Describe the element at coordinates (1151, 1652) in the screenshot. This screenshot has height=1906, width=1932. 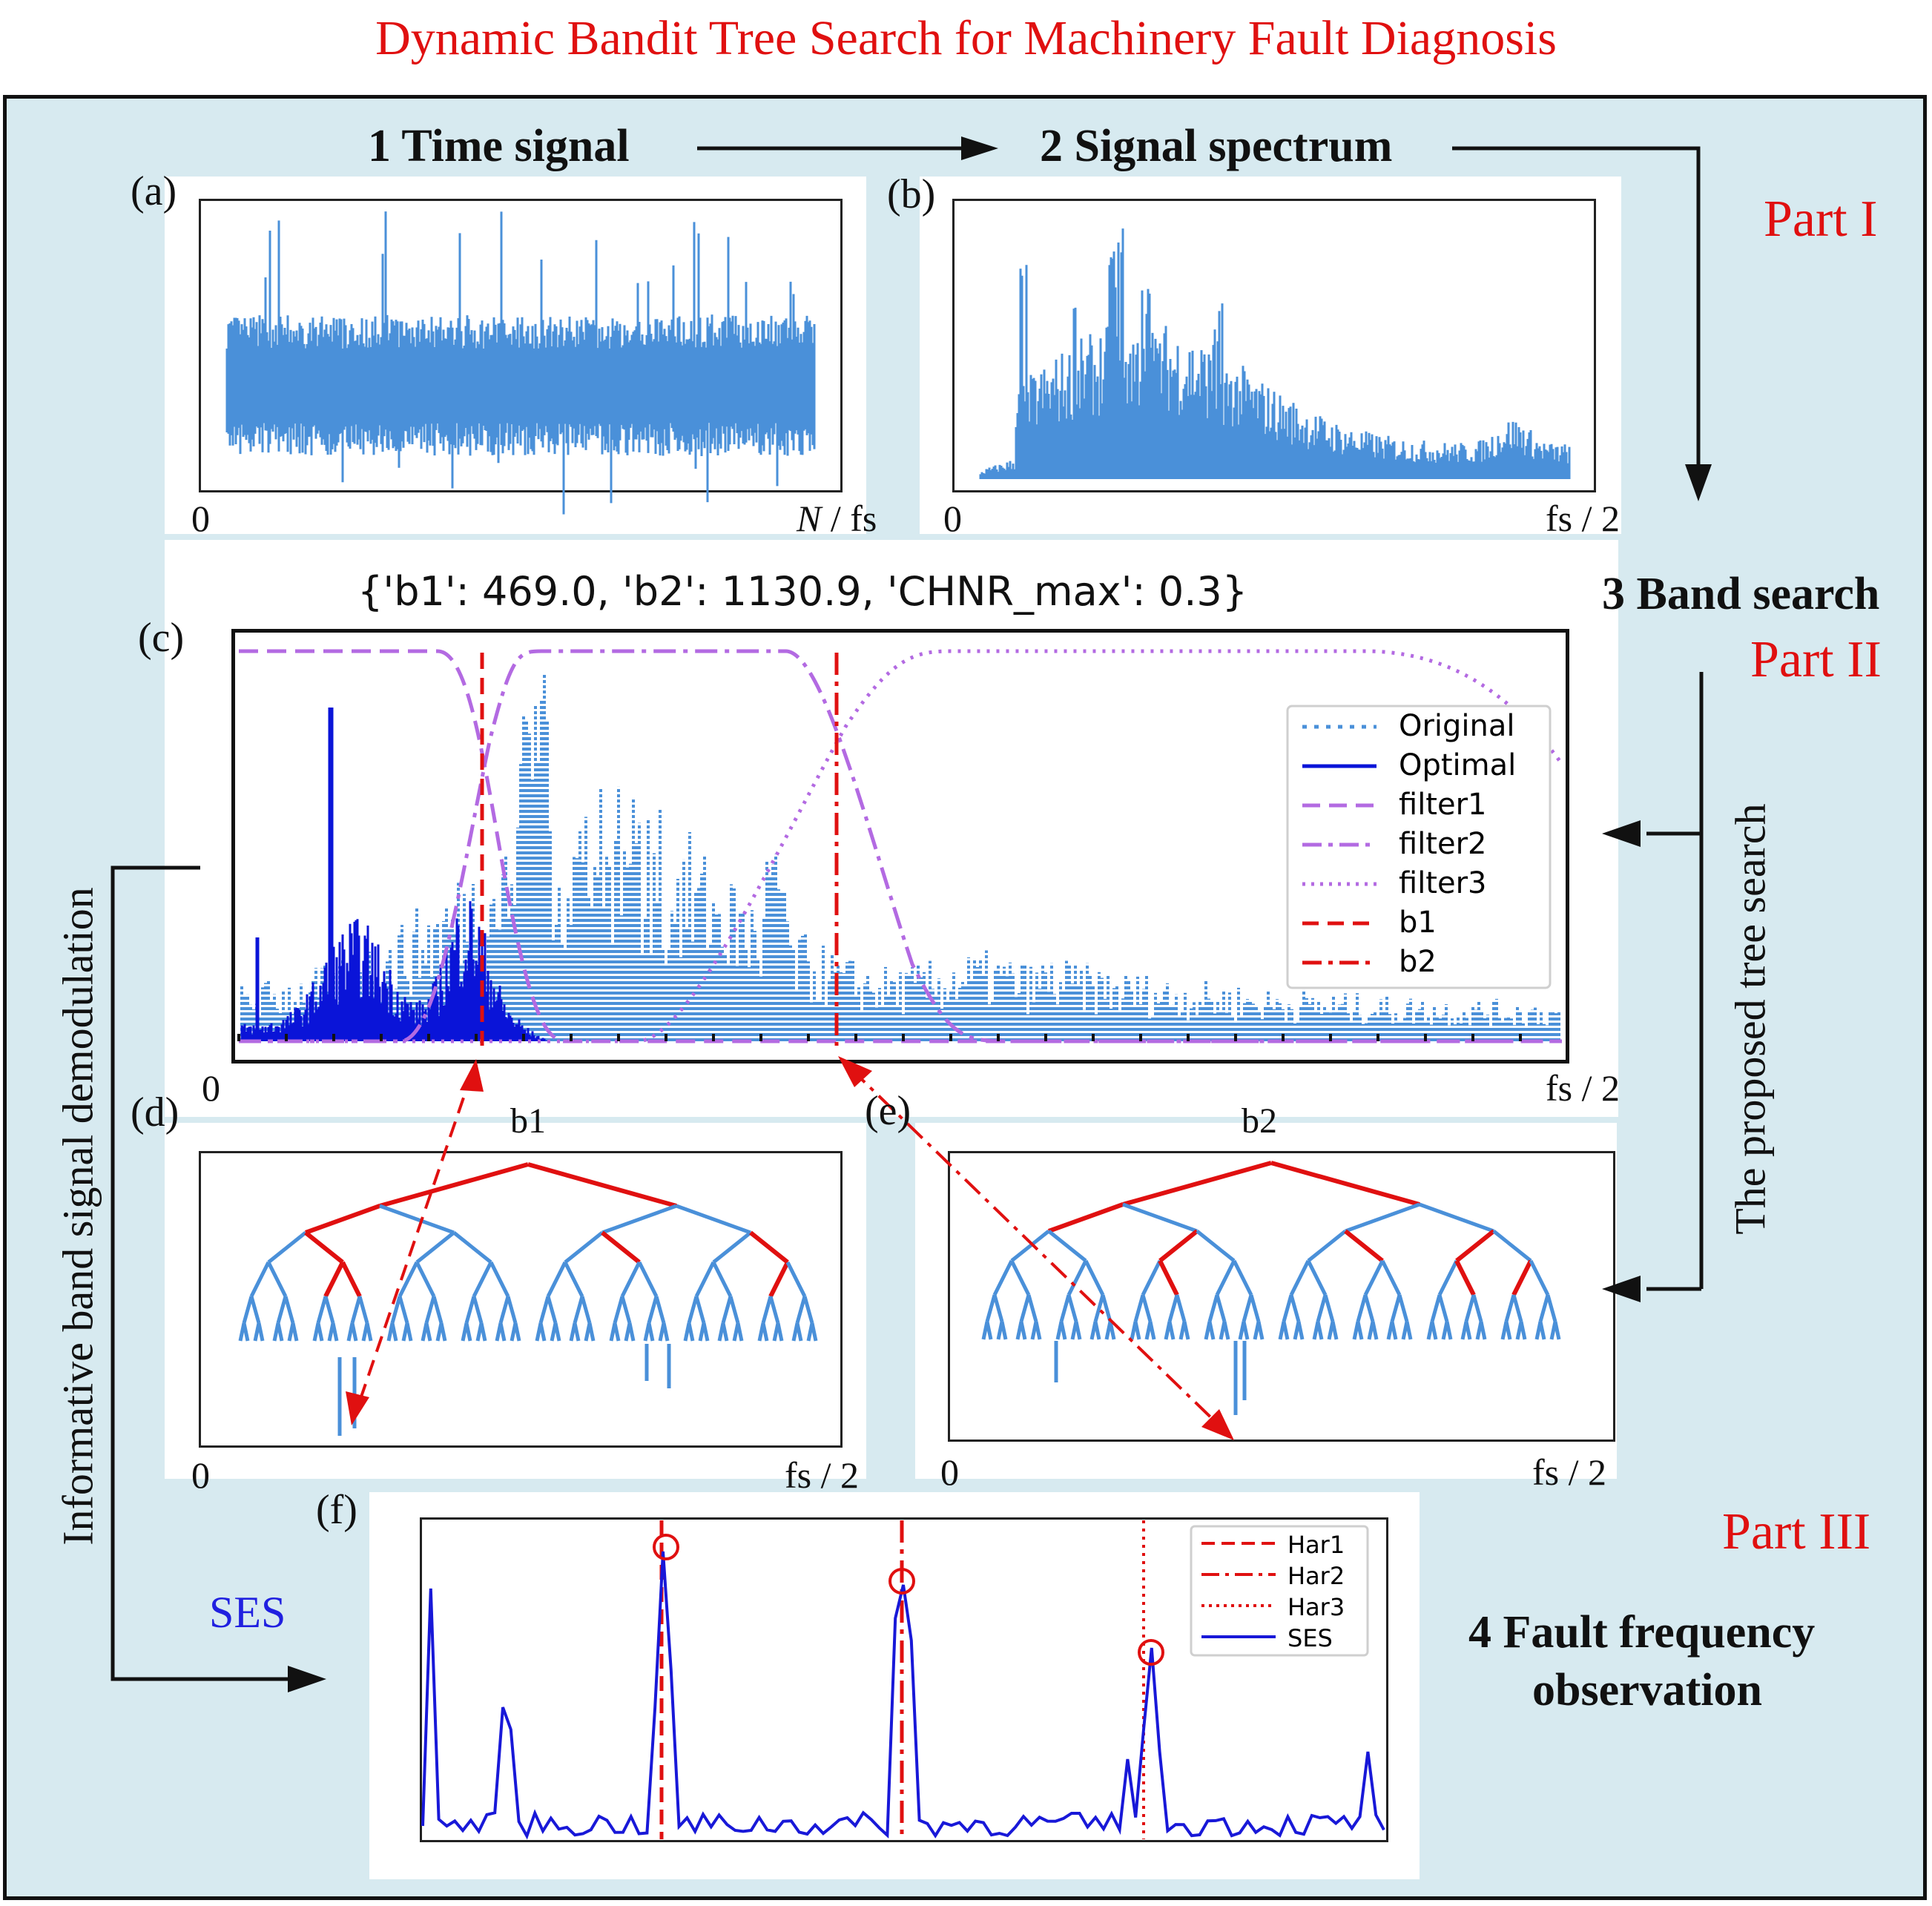
I see `har3-peak-marker` at that location.